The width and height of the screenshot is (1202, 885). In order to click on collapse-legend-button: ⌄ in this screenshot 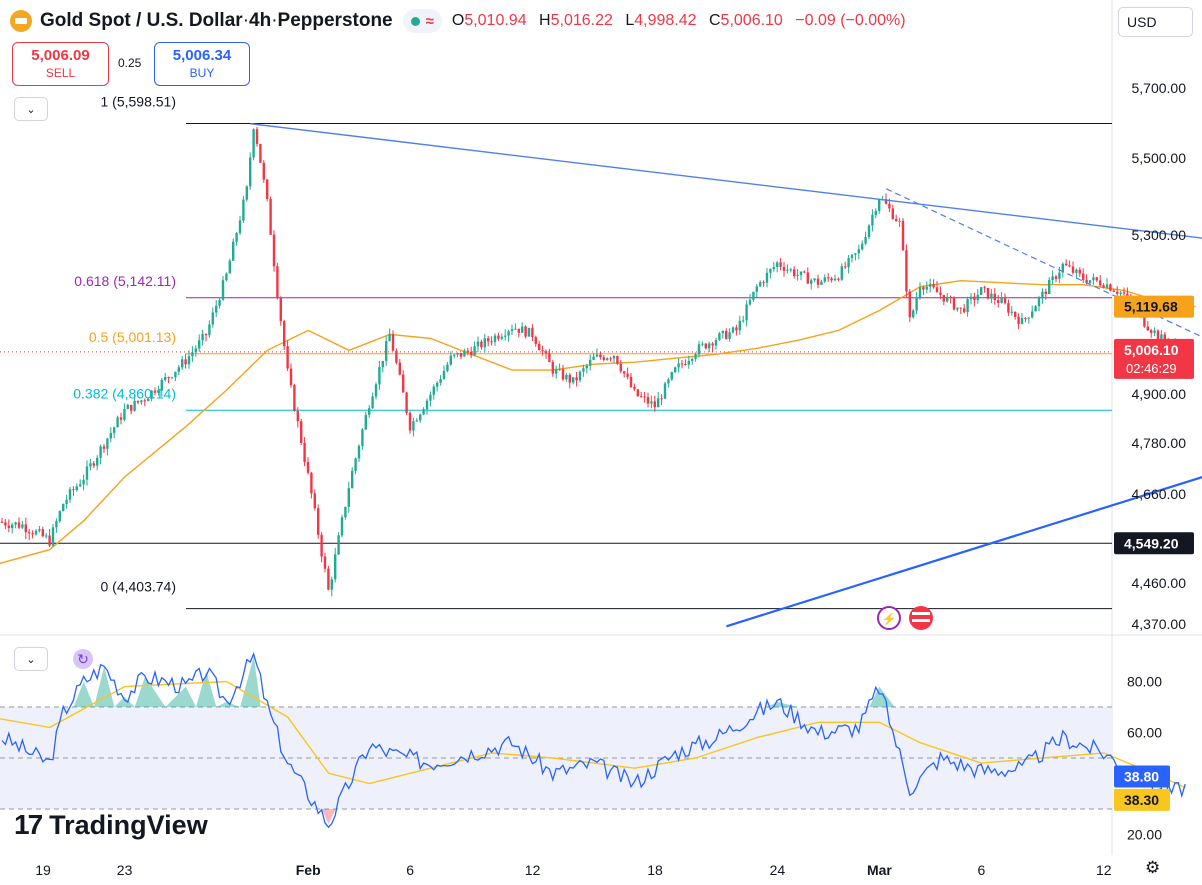, I will do `click(31, 109)`.